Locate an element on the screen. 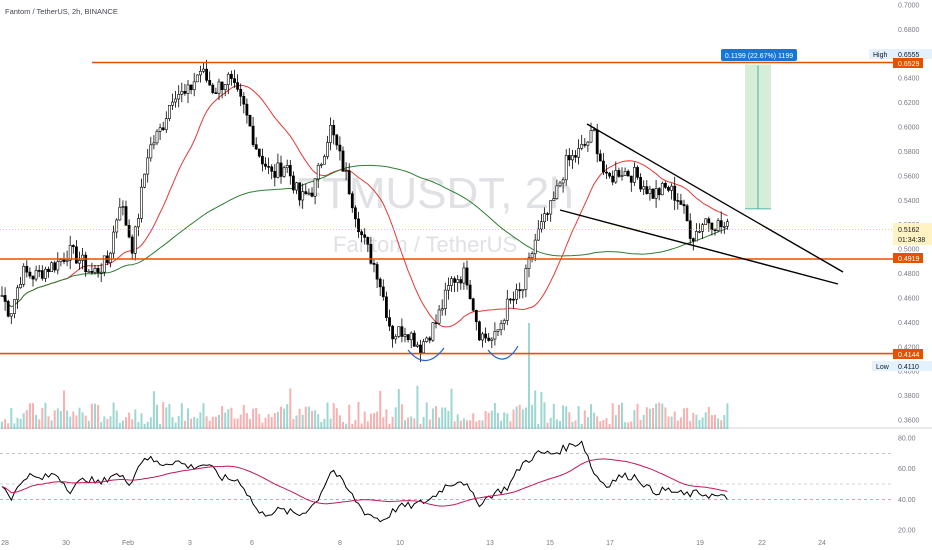  time-tick-label: 19 is located at coordinates (700, 543).